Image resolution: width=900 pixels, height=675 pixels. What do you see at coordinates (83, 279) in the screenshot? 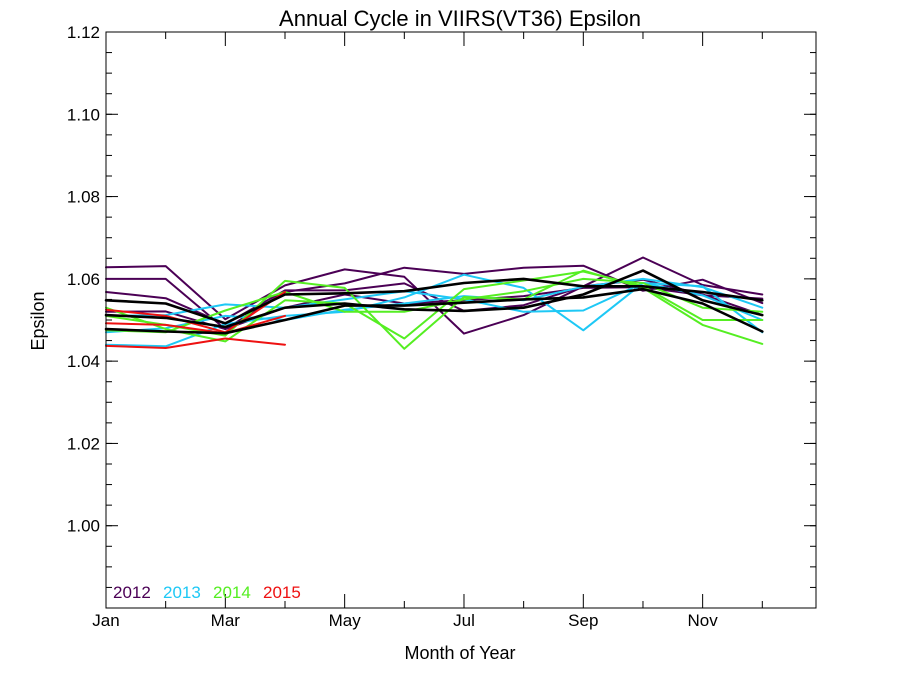
I see `y-tick-label: 1.06` at bounding box center [83, 279].